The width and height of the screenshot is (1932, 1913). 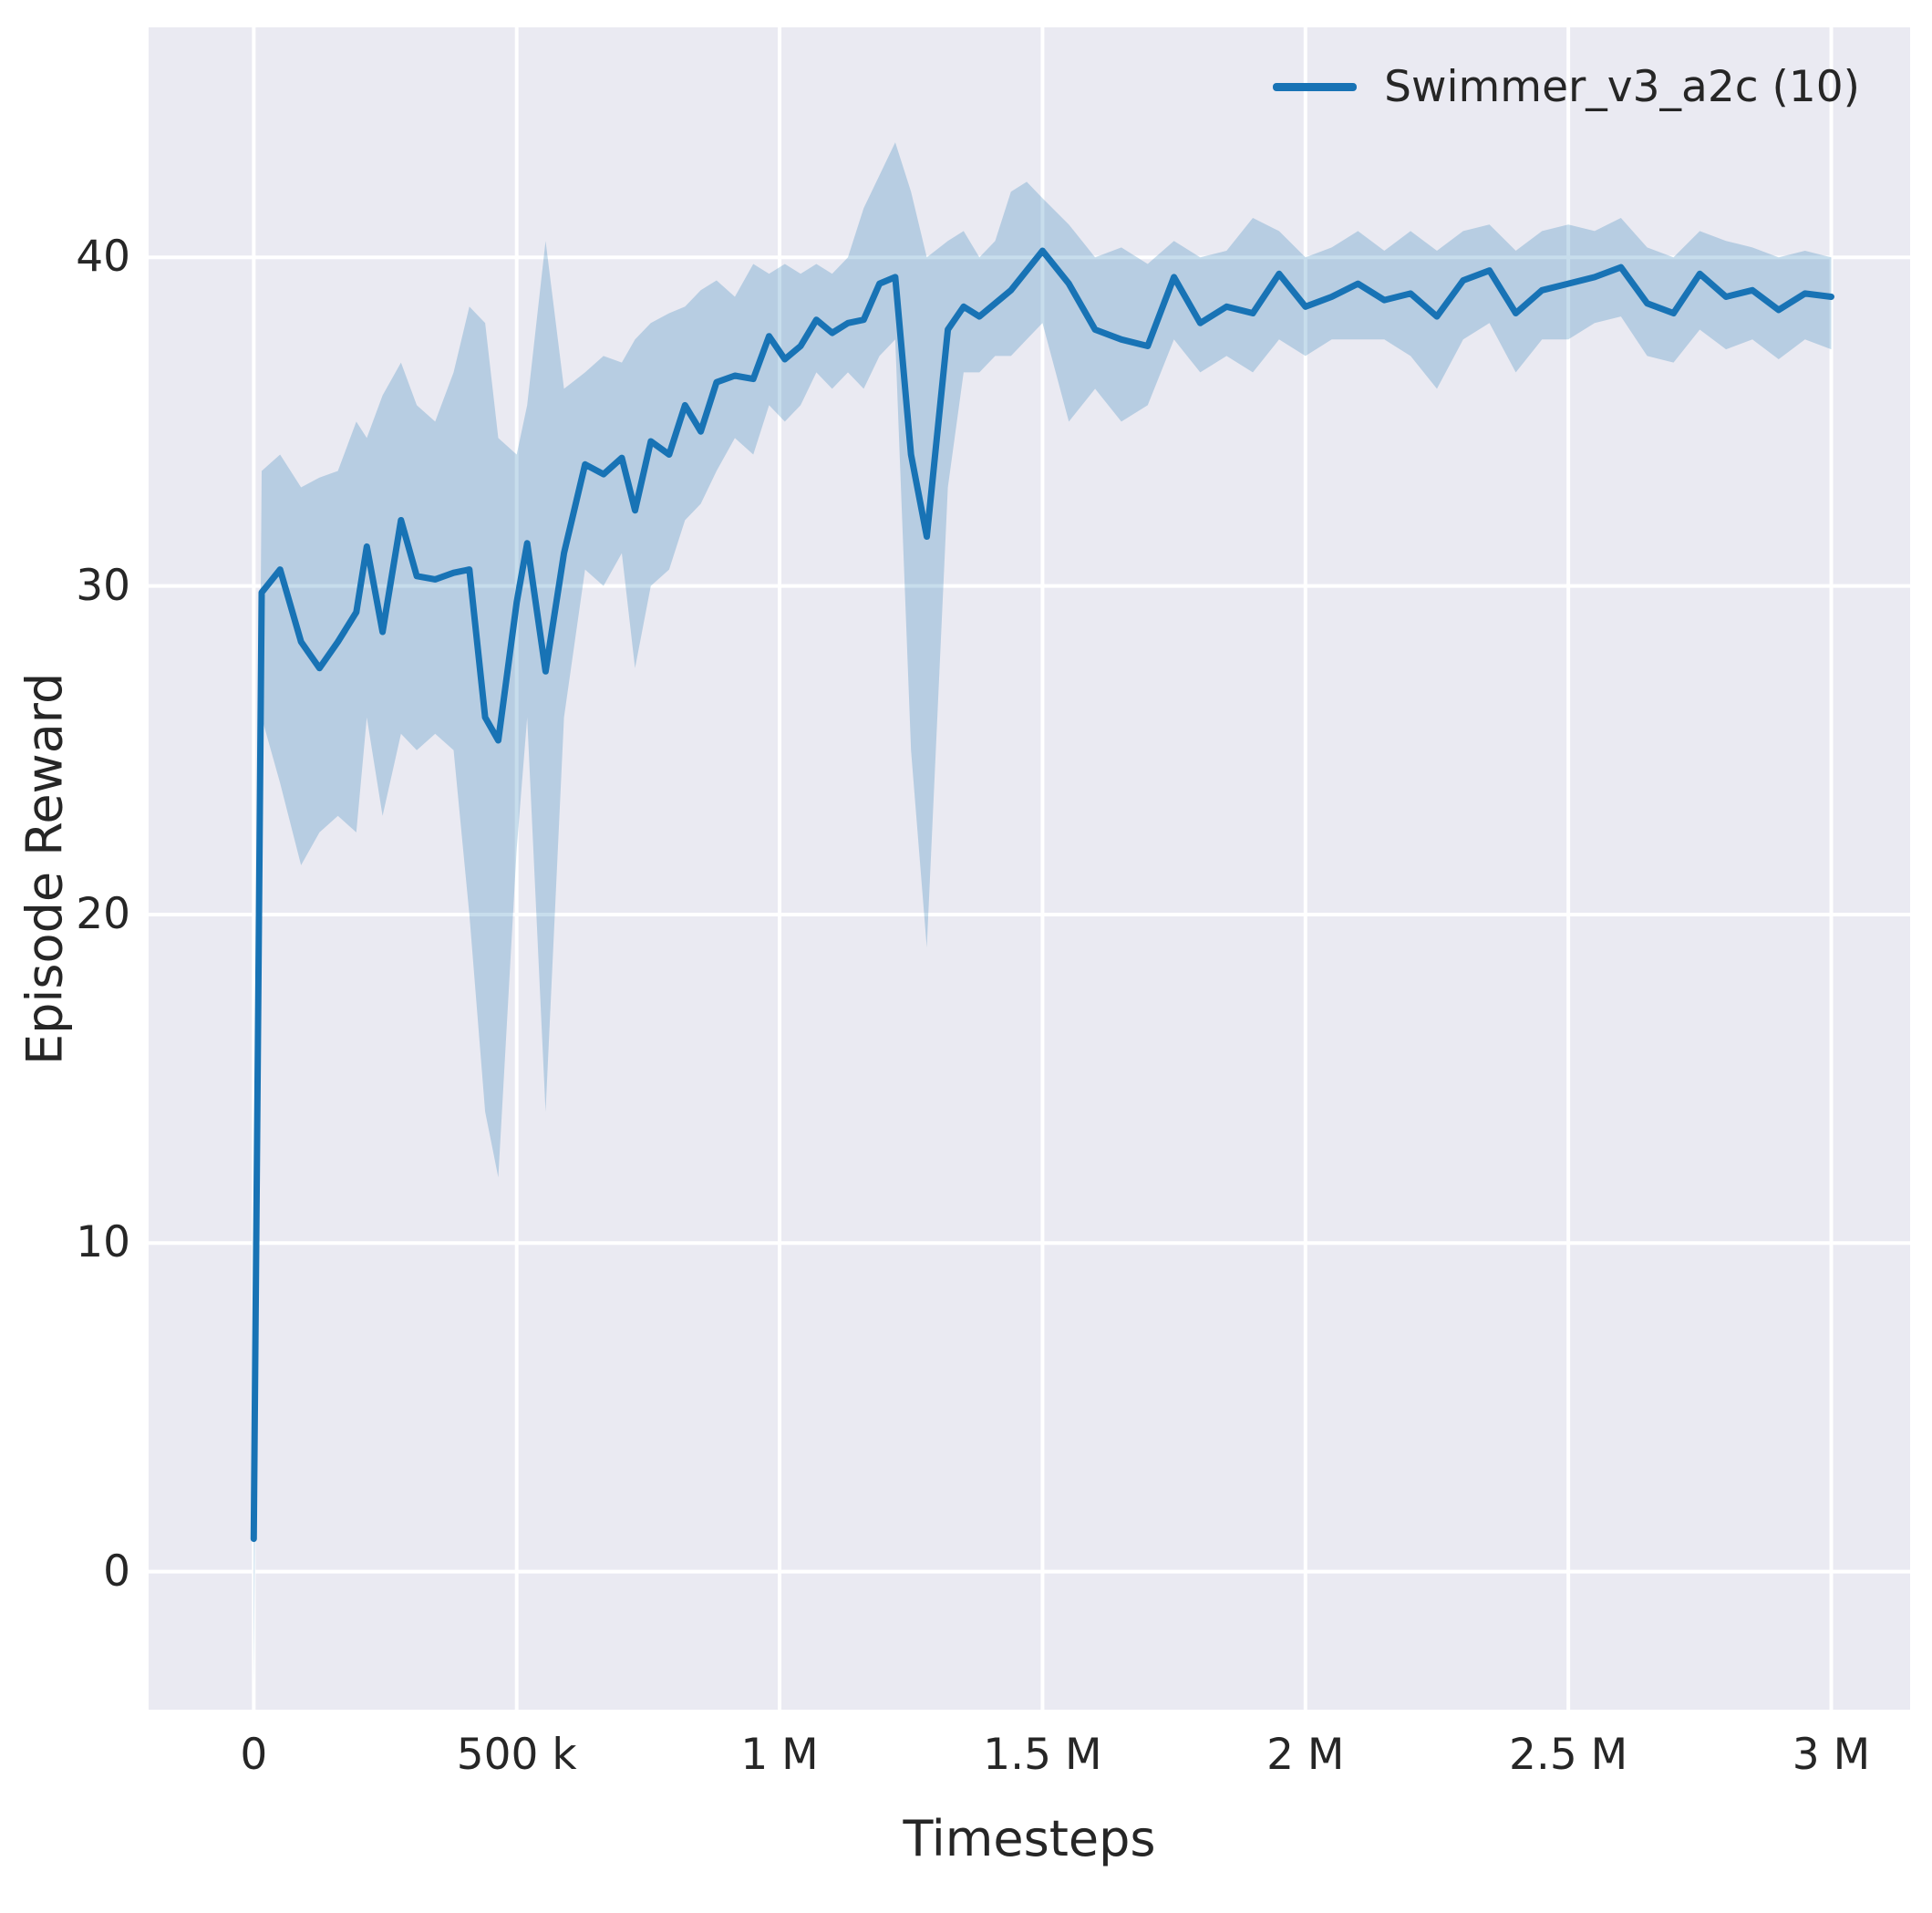 I want to click on x-tick-label: 2.5 M, so click(x=1569, y=1755).